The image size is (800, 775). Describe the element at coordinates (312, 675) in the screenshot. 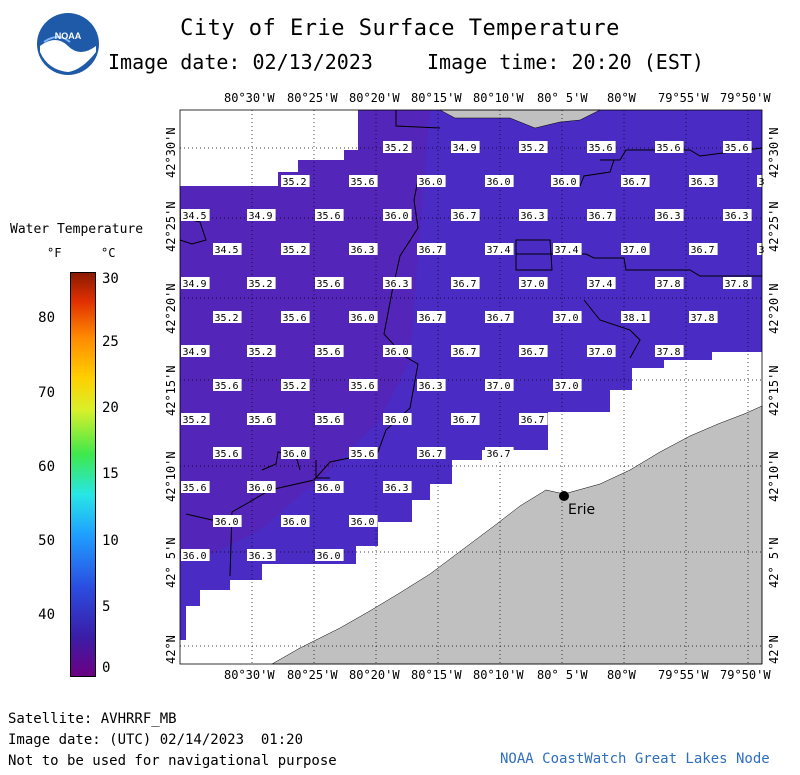

I see `lon-label-bottom: 80°25'W` at that location.